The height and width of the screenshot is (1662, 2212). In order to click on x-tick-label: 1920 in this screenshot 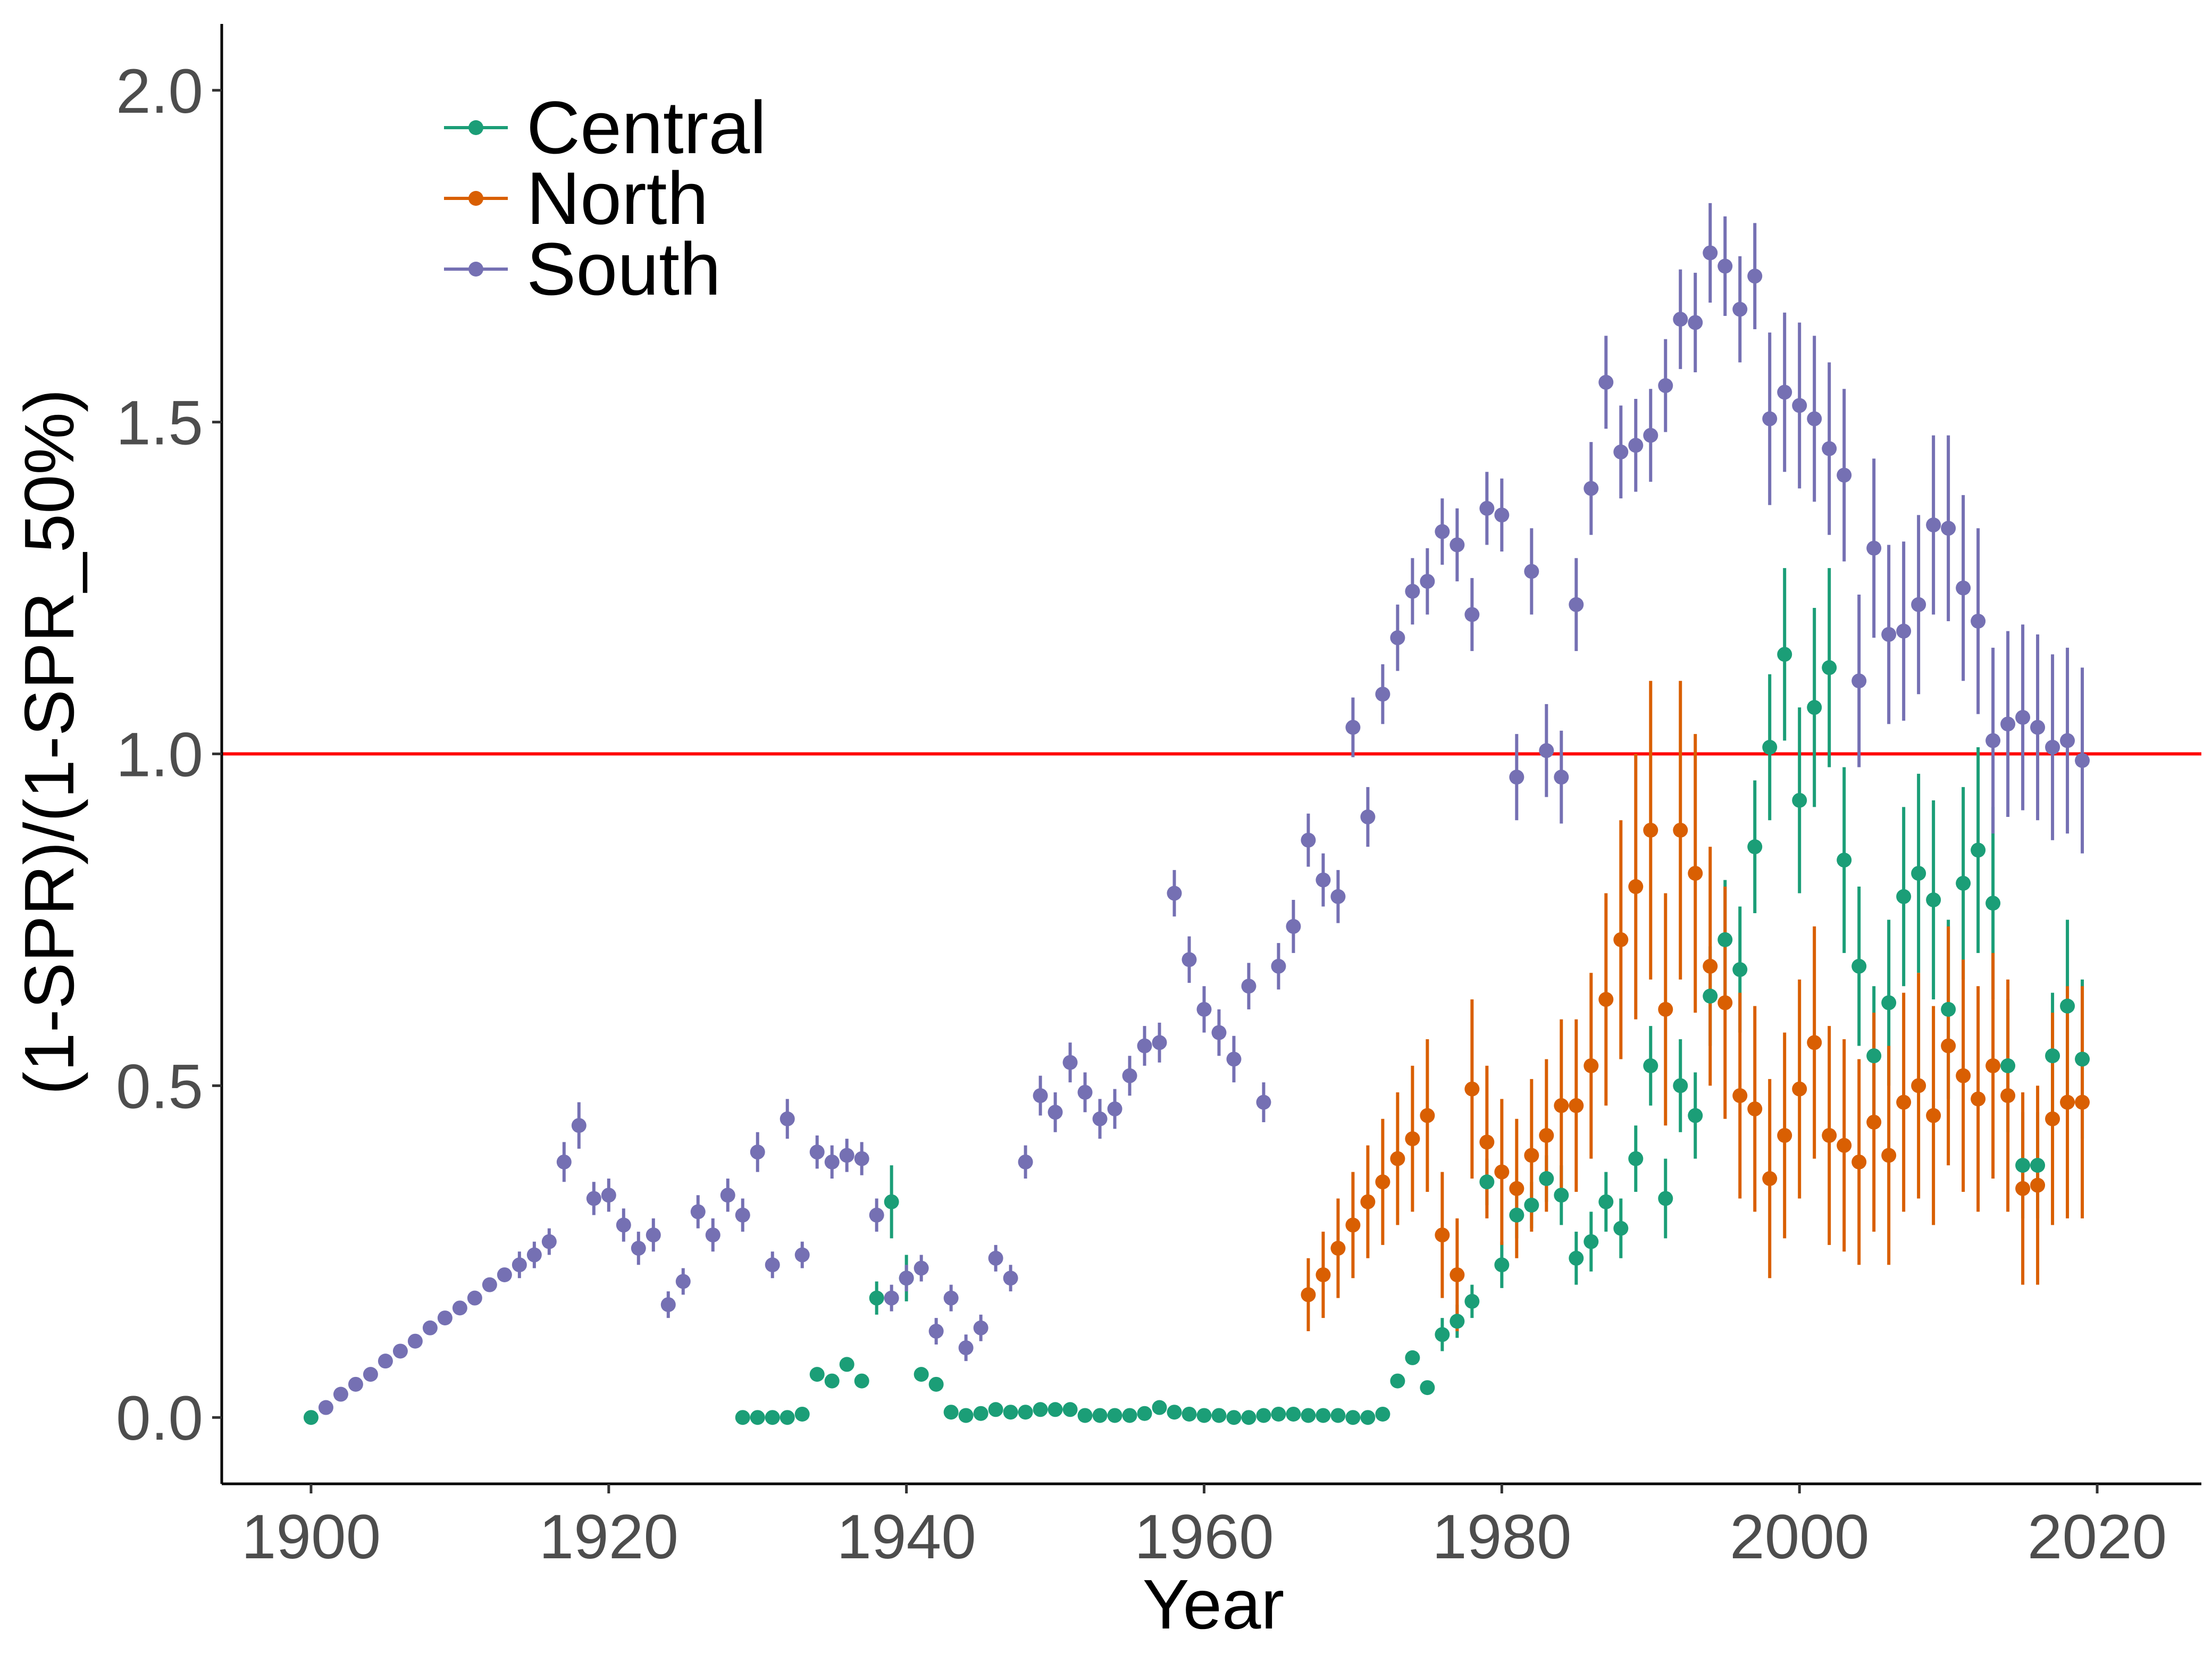, I will do `click(609, 1537)`.